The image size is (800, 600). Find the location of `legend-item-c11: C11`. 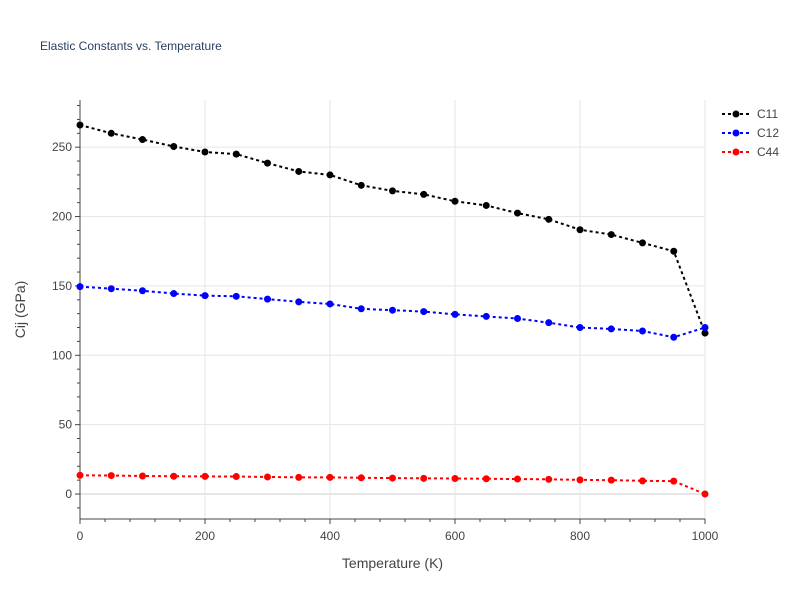

legend-item-c11: C11 is located at coordinates (750, 114).